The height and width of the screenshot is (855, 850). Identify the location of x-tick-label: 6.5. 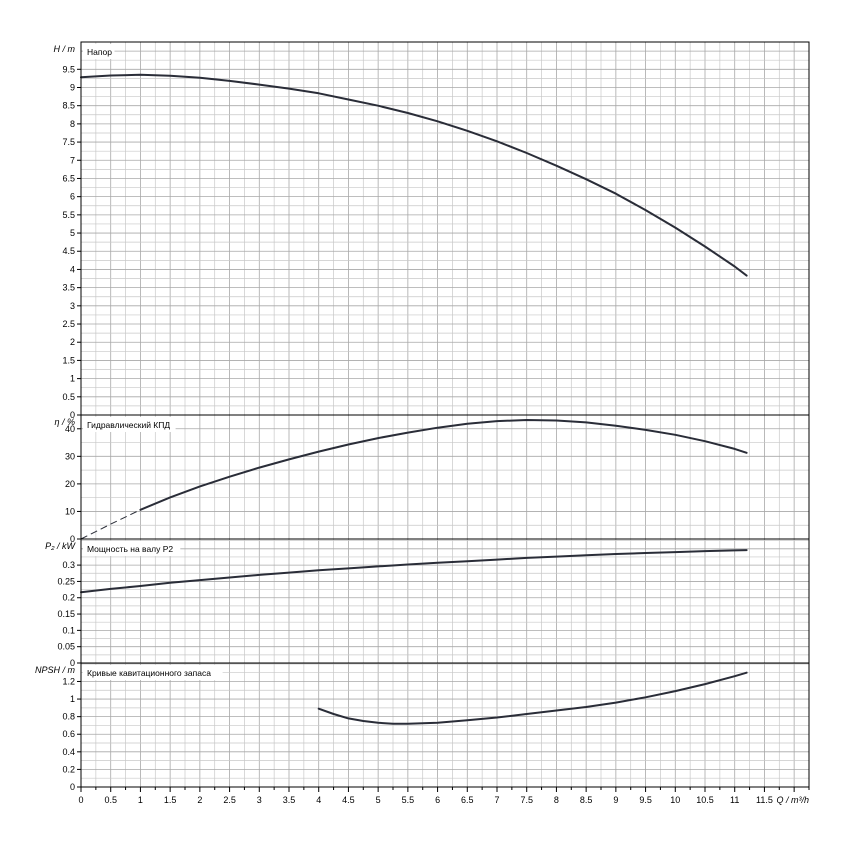
(467, 800).